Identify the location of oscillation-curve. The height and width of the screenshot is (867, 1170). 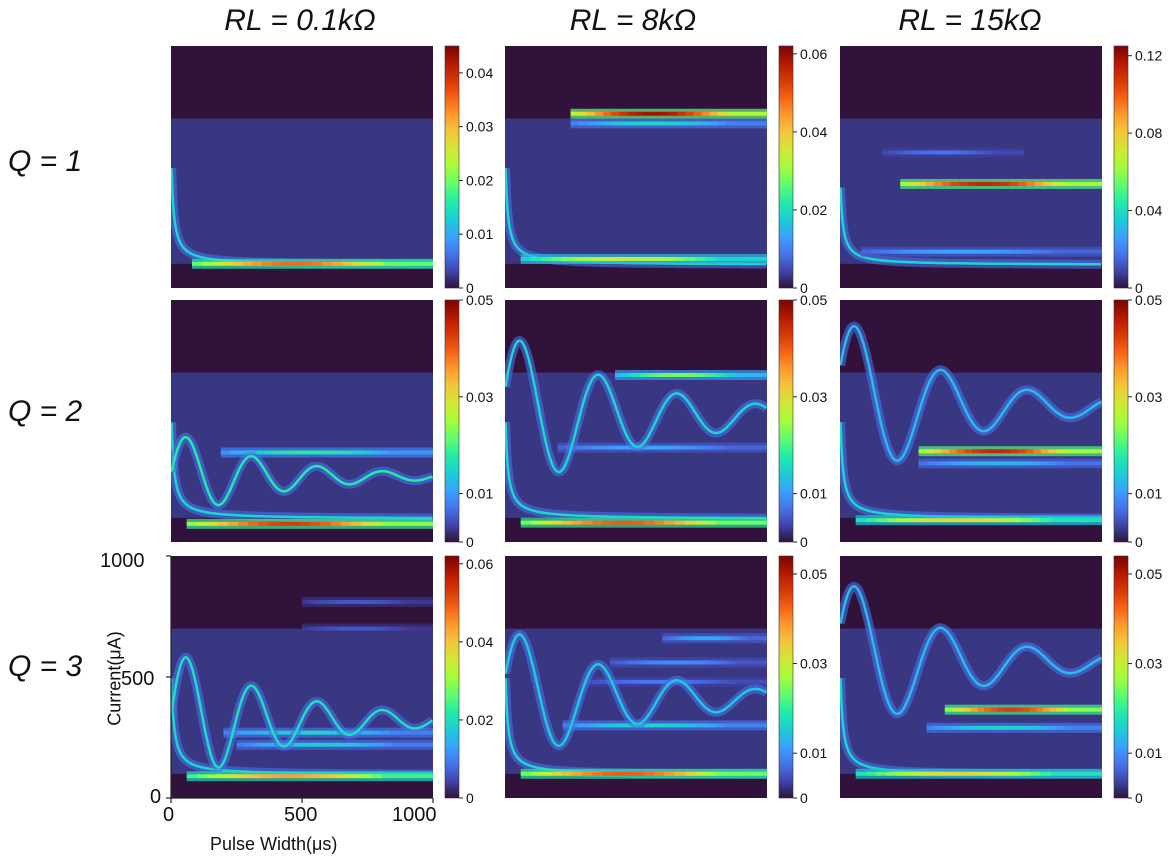
(971, 393).